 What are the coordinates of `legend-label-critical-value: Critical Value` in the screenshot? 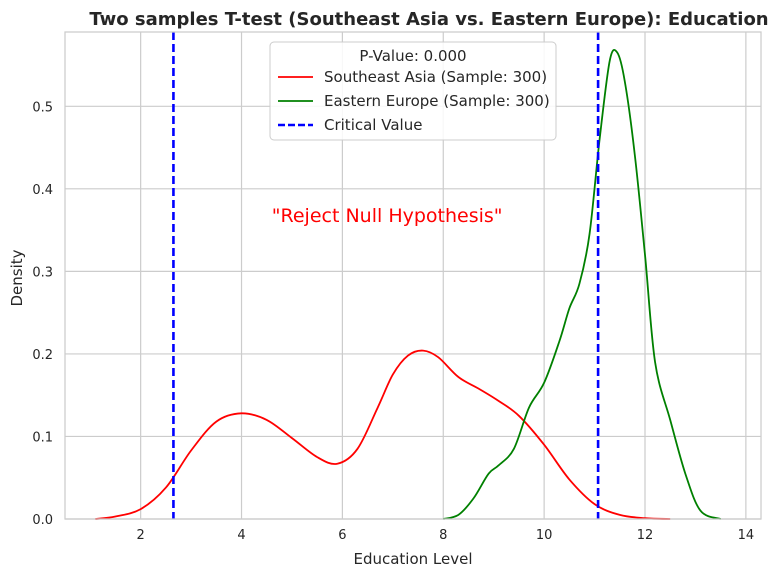 It's located at (373, 125).